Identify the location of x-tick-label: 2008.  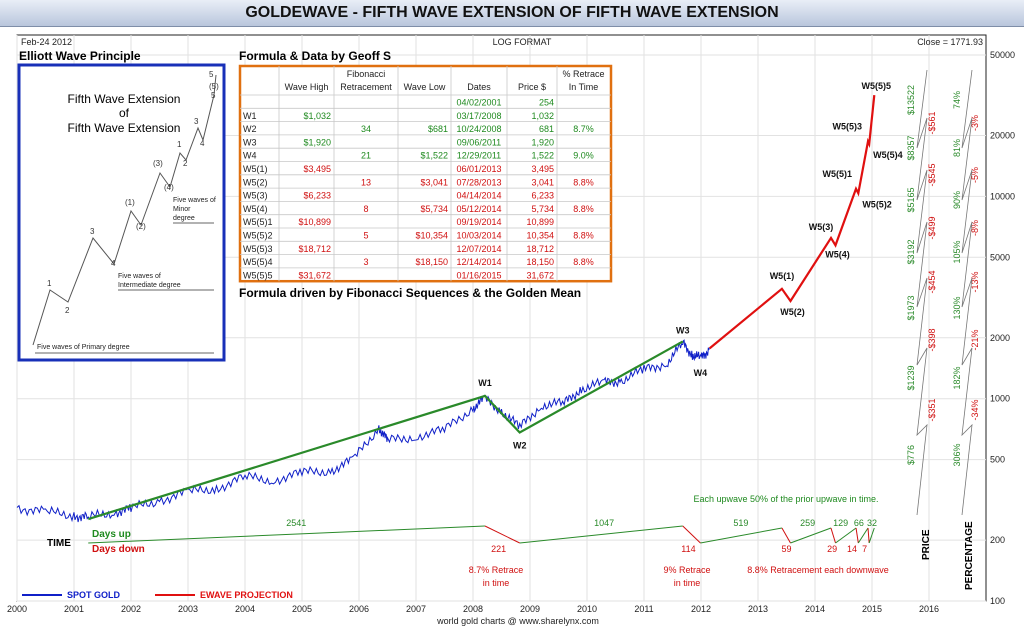
(473, 609).